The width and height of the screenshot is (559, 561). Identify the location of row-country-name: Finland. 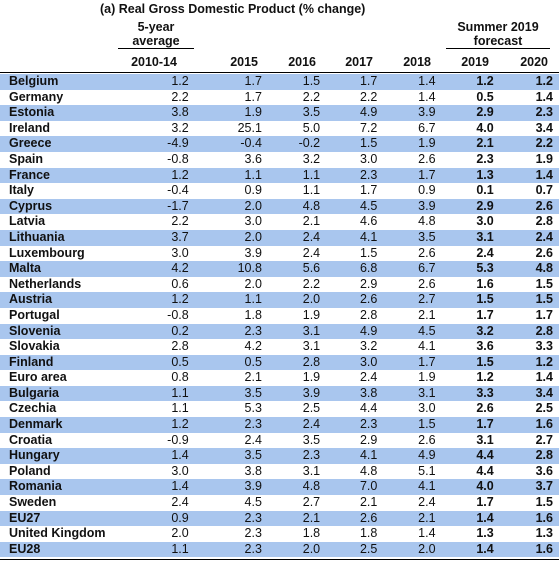
(64, 362).